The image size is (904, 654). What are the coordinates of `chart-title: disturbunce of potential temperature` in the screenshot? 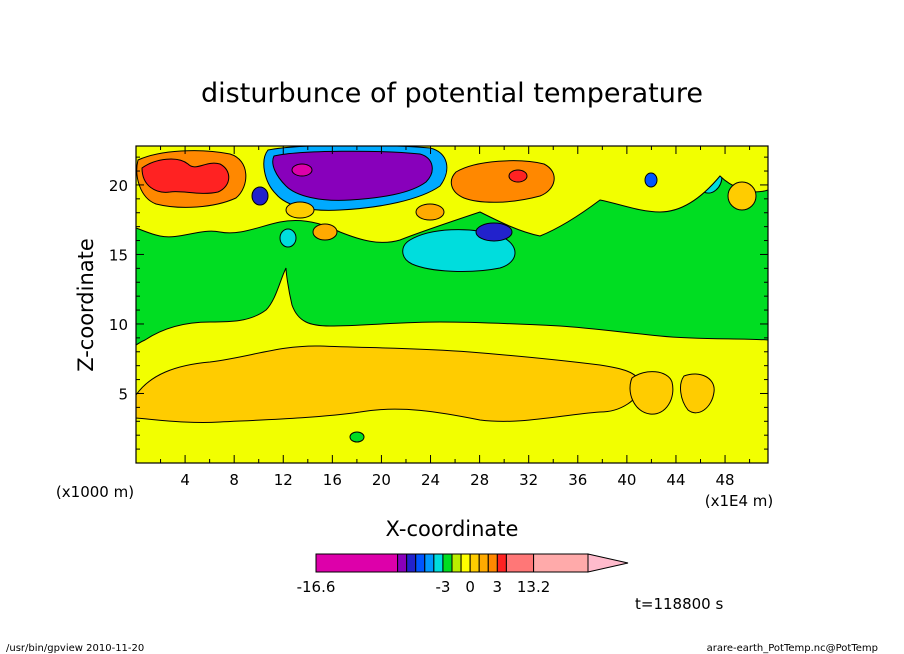 It's located at (452, 93).